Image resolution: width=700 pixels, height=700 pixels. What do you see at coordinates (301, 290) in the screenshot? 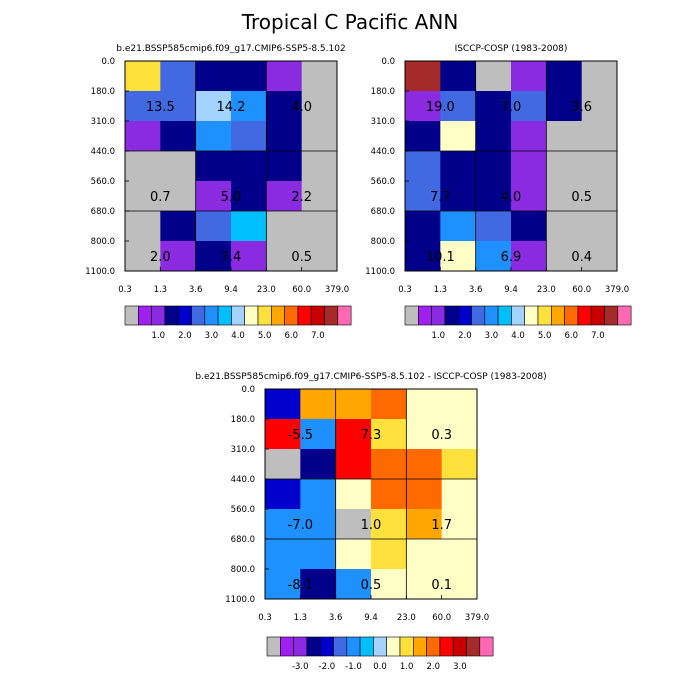
I see `x-tick-label: 60.0` at bounding box center [301, 290].